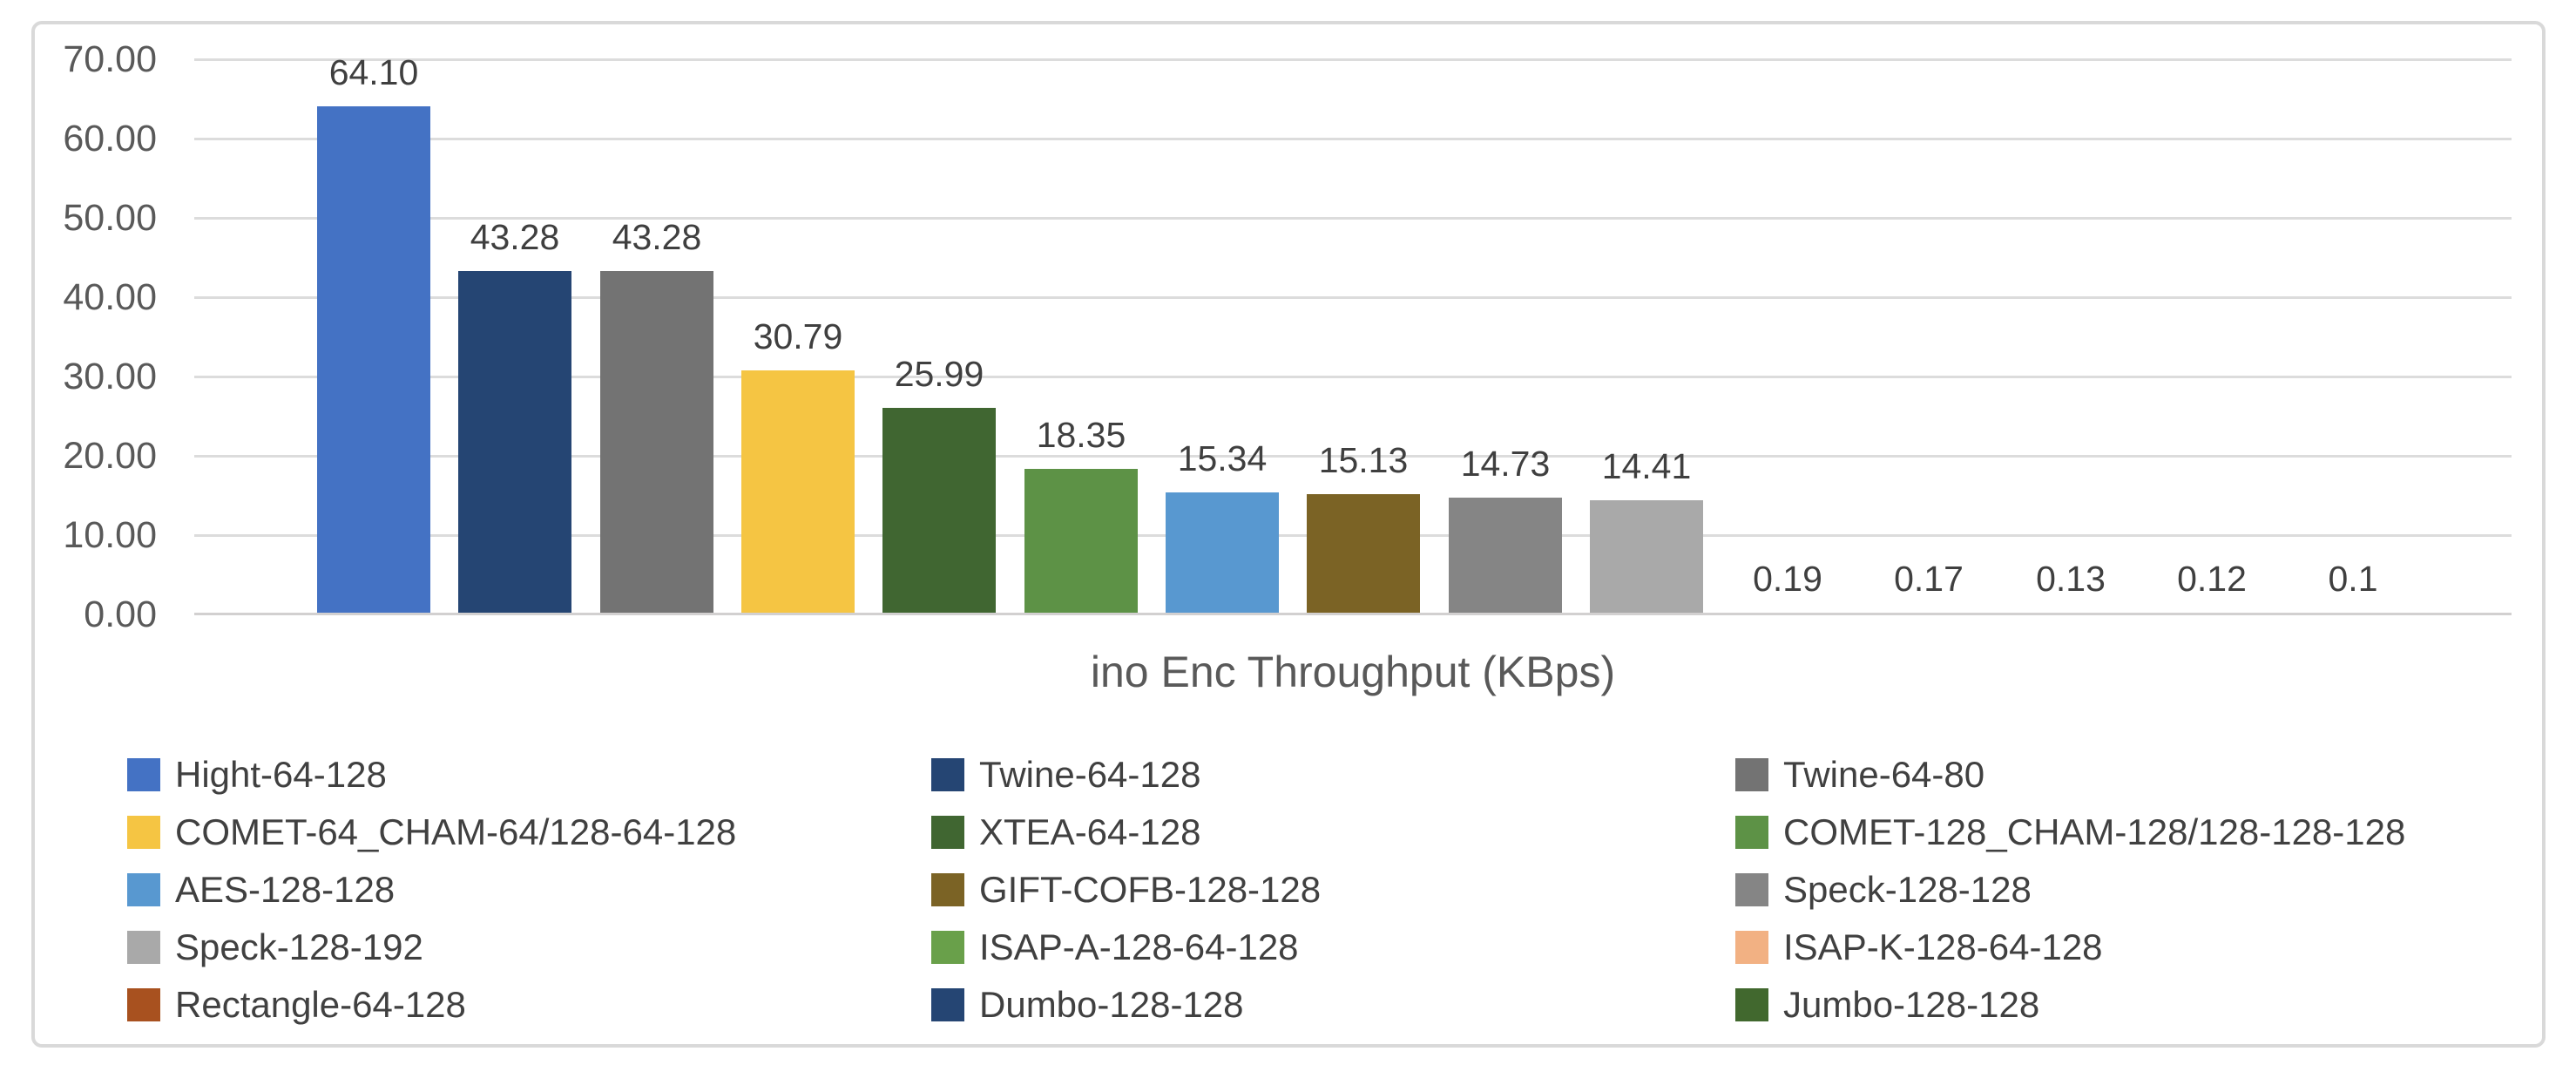 The width and height of the screenshot is (2576, 1065). Describe the element at coordinates (529, 947) in the screenshot. I see `legend-item: Speck-128-192` at that location.